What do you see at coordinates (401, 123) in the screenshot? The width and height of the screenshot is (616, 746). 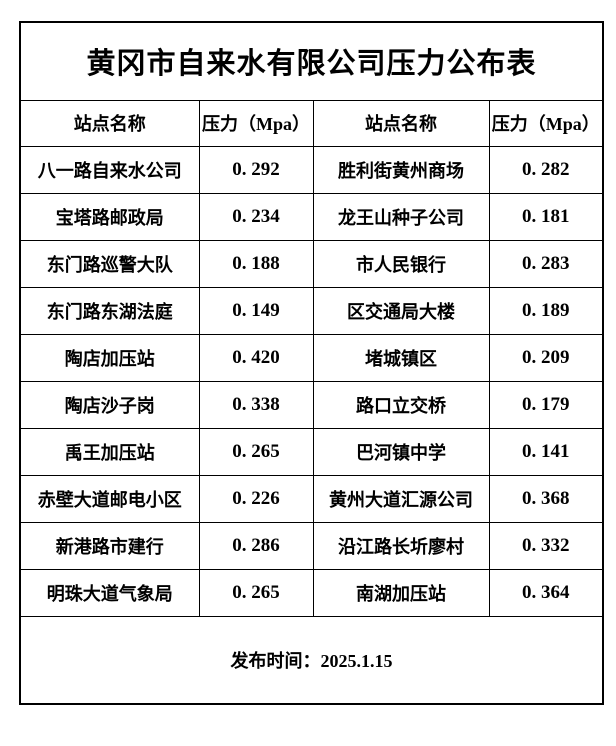 I see `header-station-name-2: 站点名称` at bounding box center [401, 123].